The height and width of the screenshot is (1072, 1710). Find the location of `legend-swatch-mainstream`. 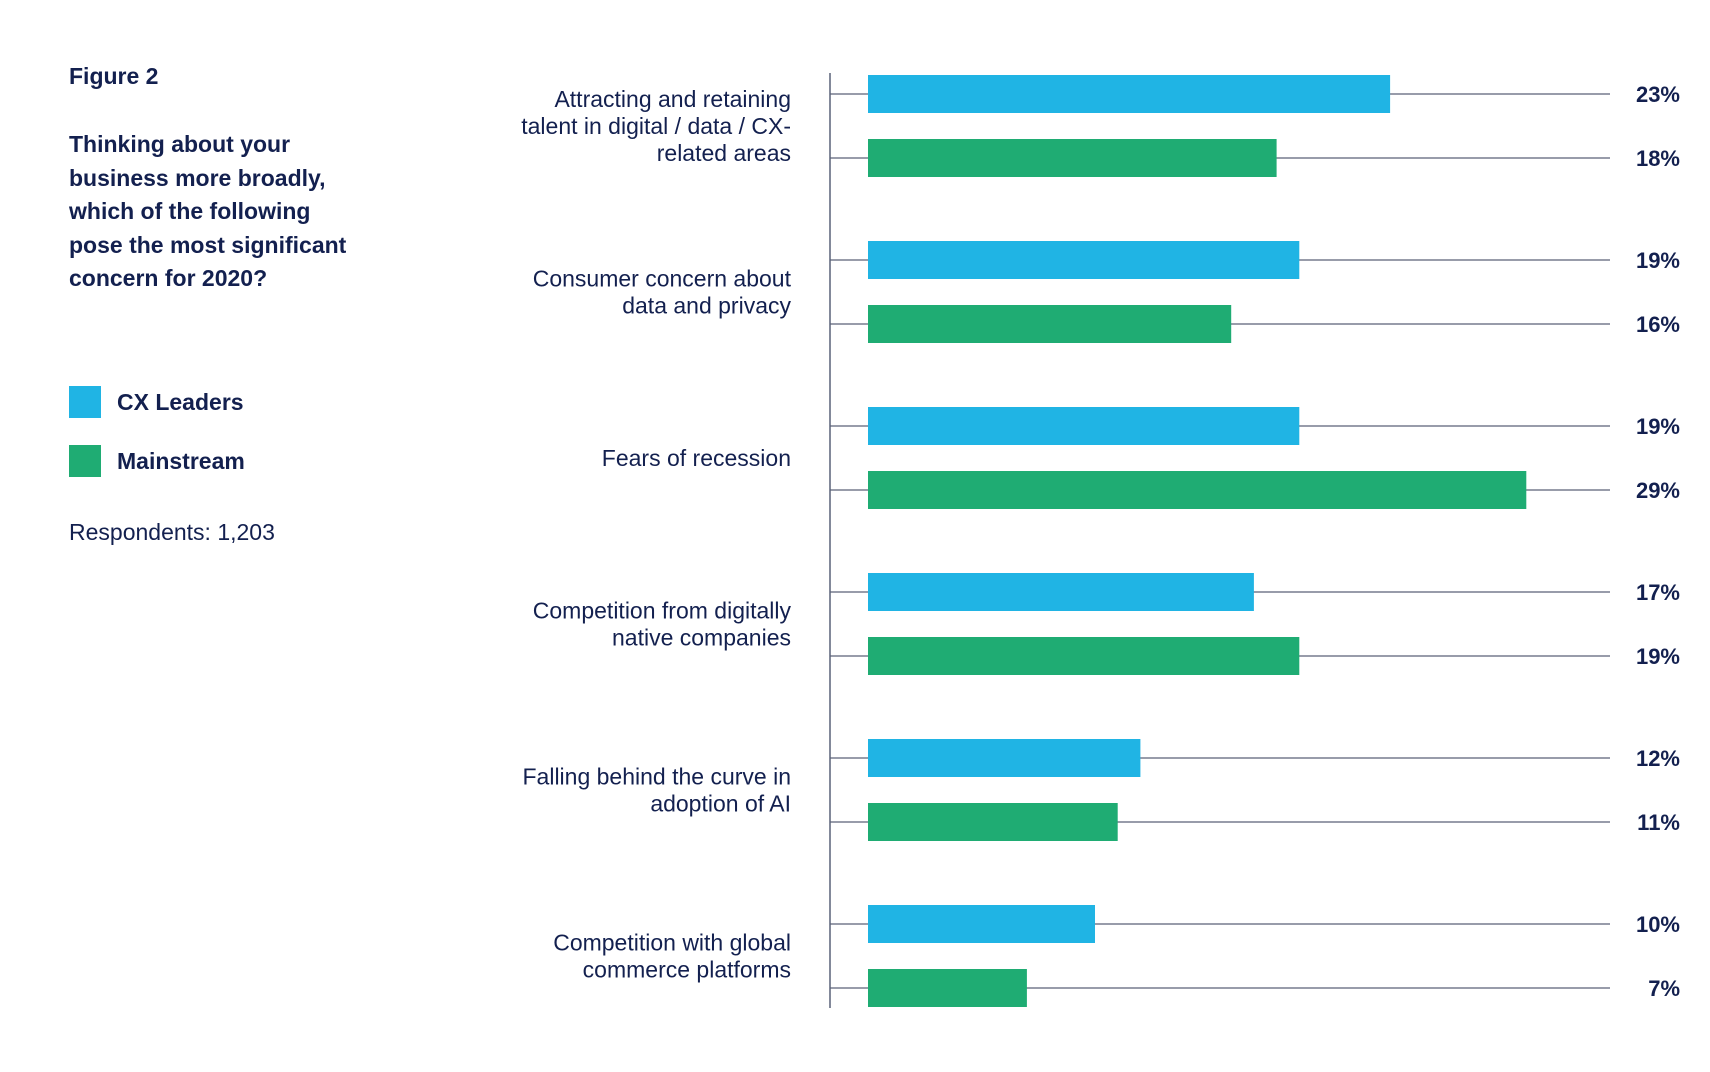

legend-swatch-mainstream is located at coordinates (85, 461).